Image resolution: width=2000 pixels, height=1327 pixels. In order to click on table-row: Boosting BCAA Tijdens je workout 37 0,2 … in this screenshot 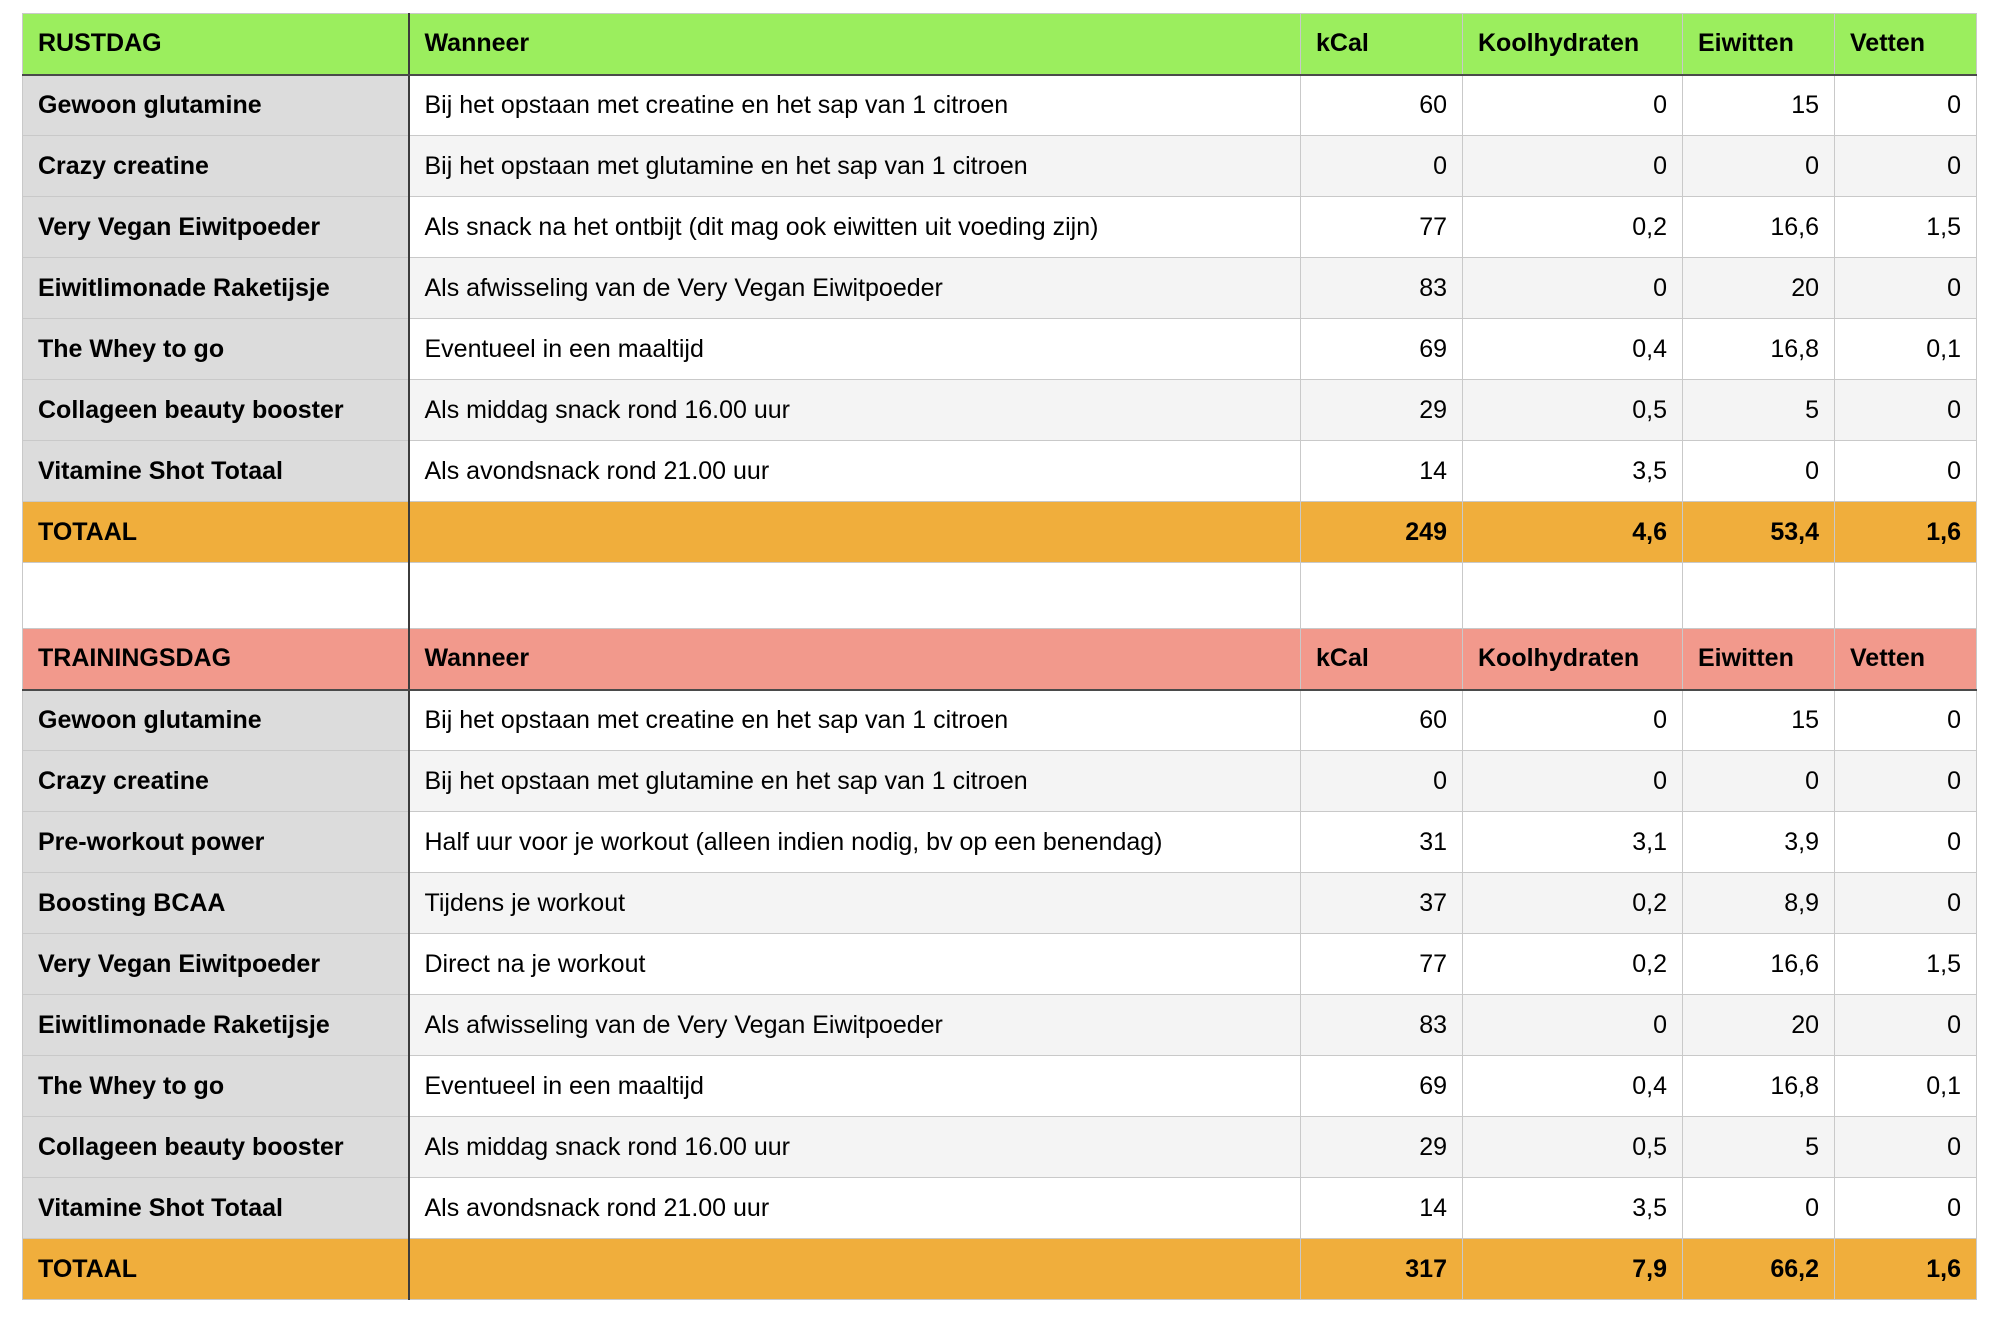, I will do `click(999, 903)`.